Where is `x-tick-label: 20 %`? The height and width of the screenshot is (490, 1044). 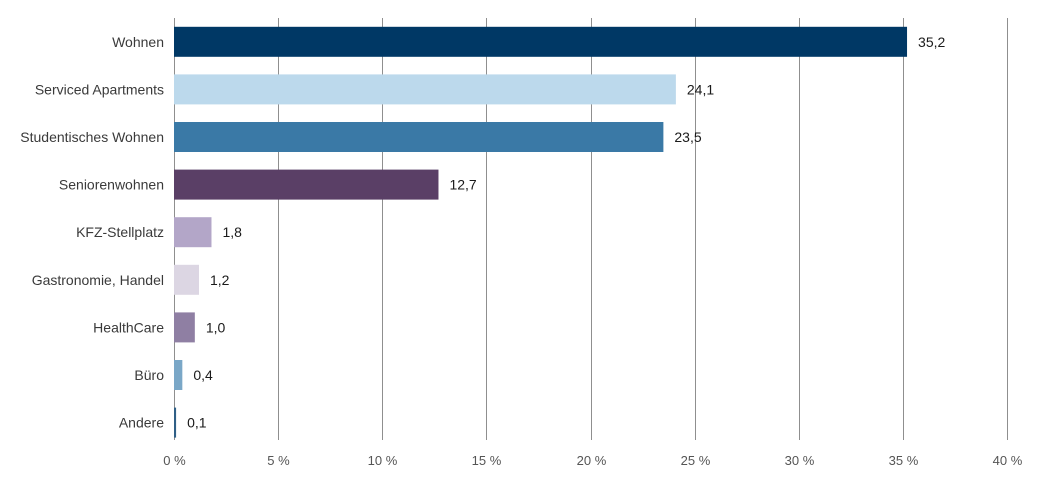 x-tick-label: 20 % is located at coordinates (592, 460).